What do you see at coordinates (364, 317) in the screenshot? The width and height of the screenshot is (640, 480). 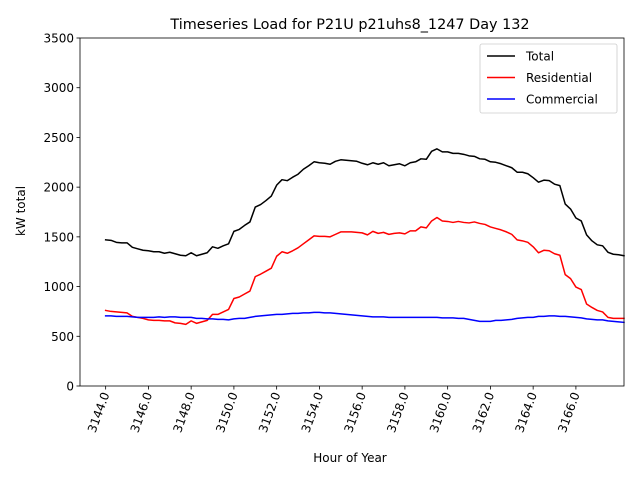 I see `series-line-commercial` at bounding box center [364, 317].